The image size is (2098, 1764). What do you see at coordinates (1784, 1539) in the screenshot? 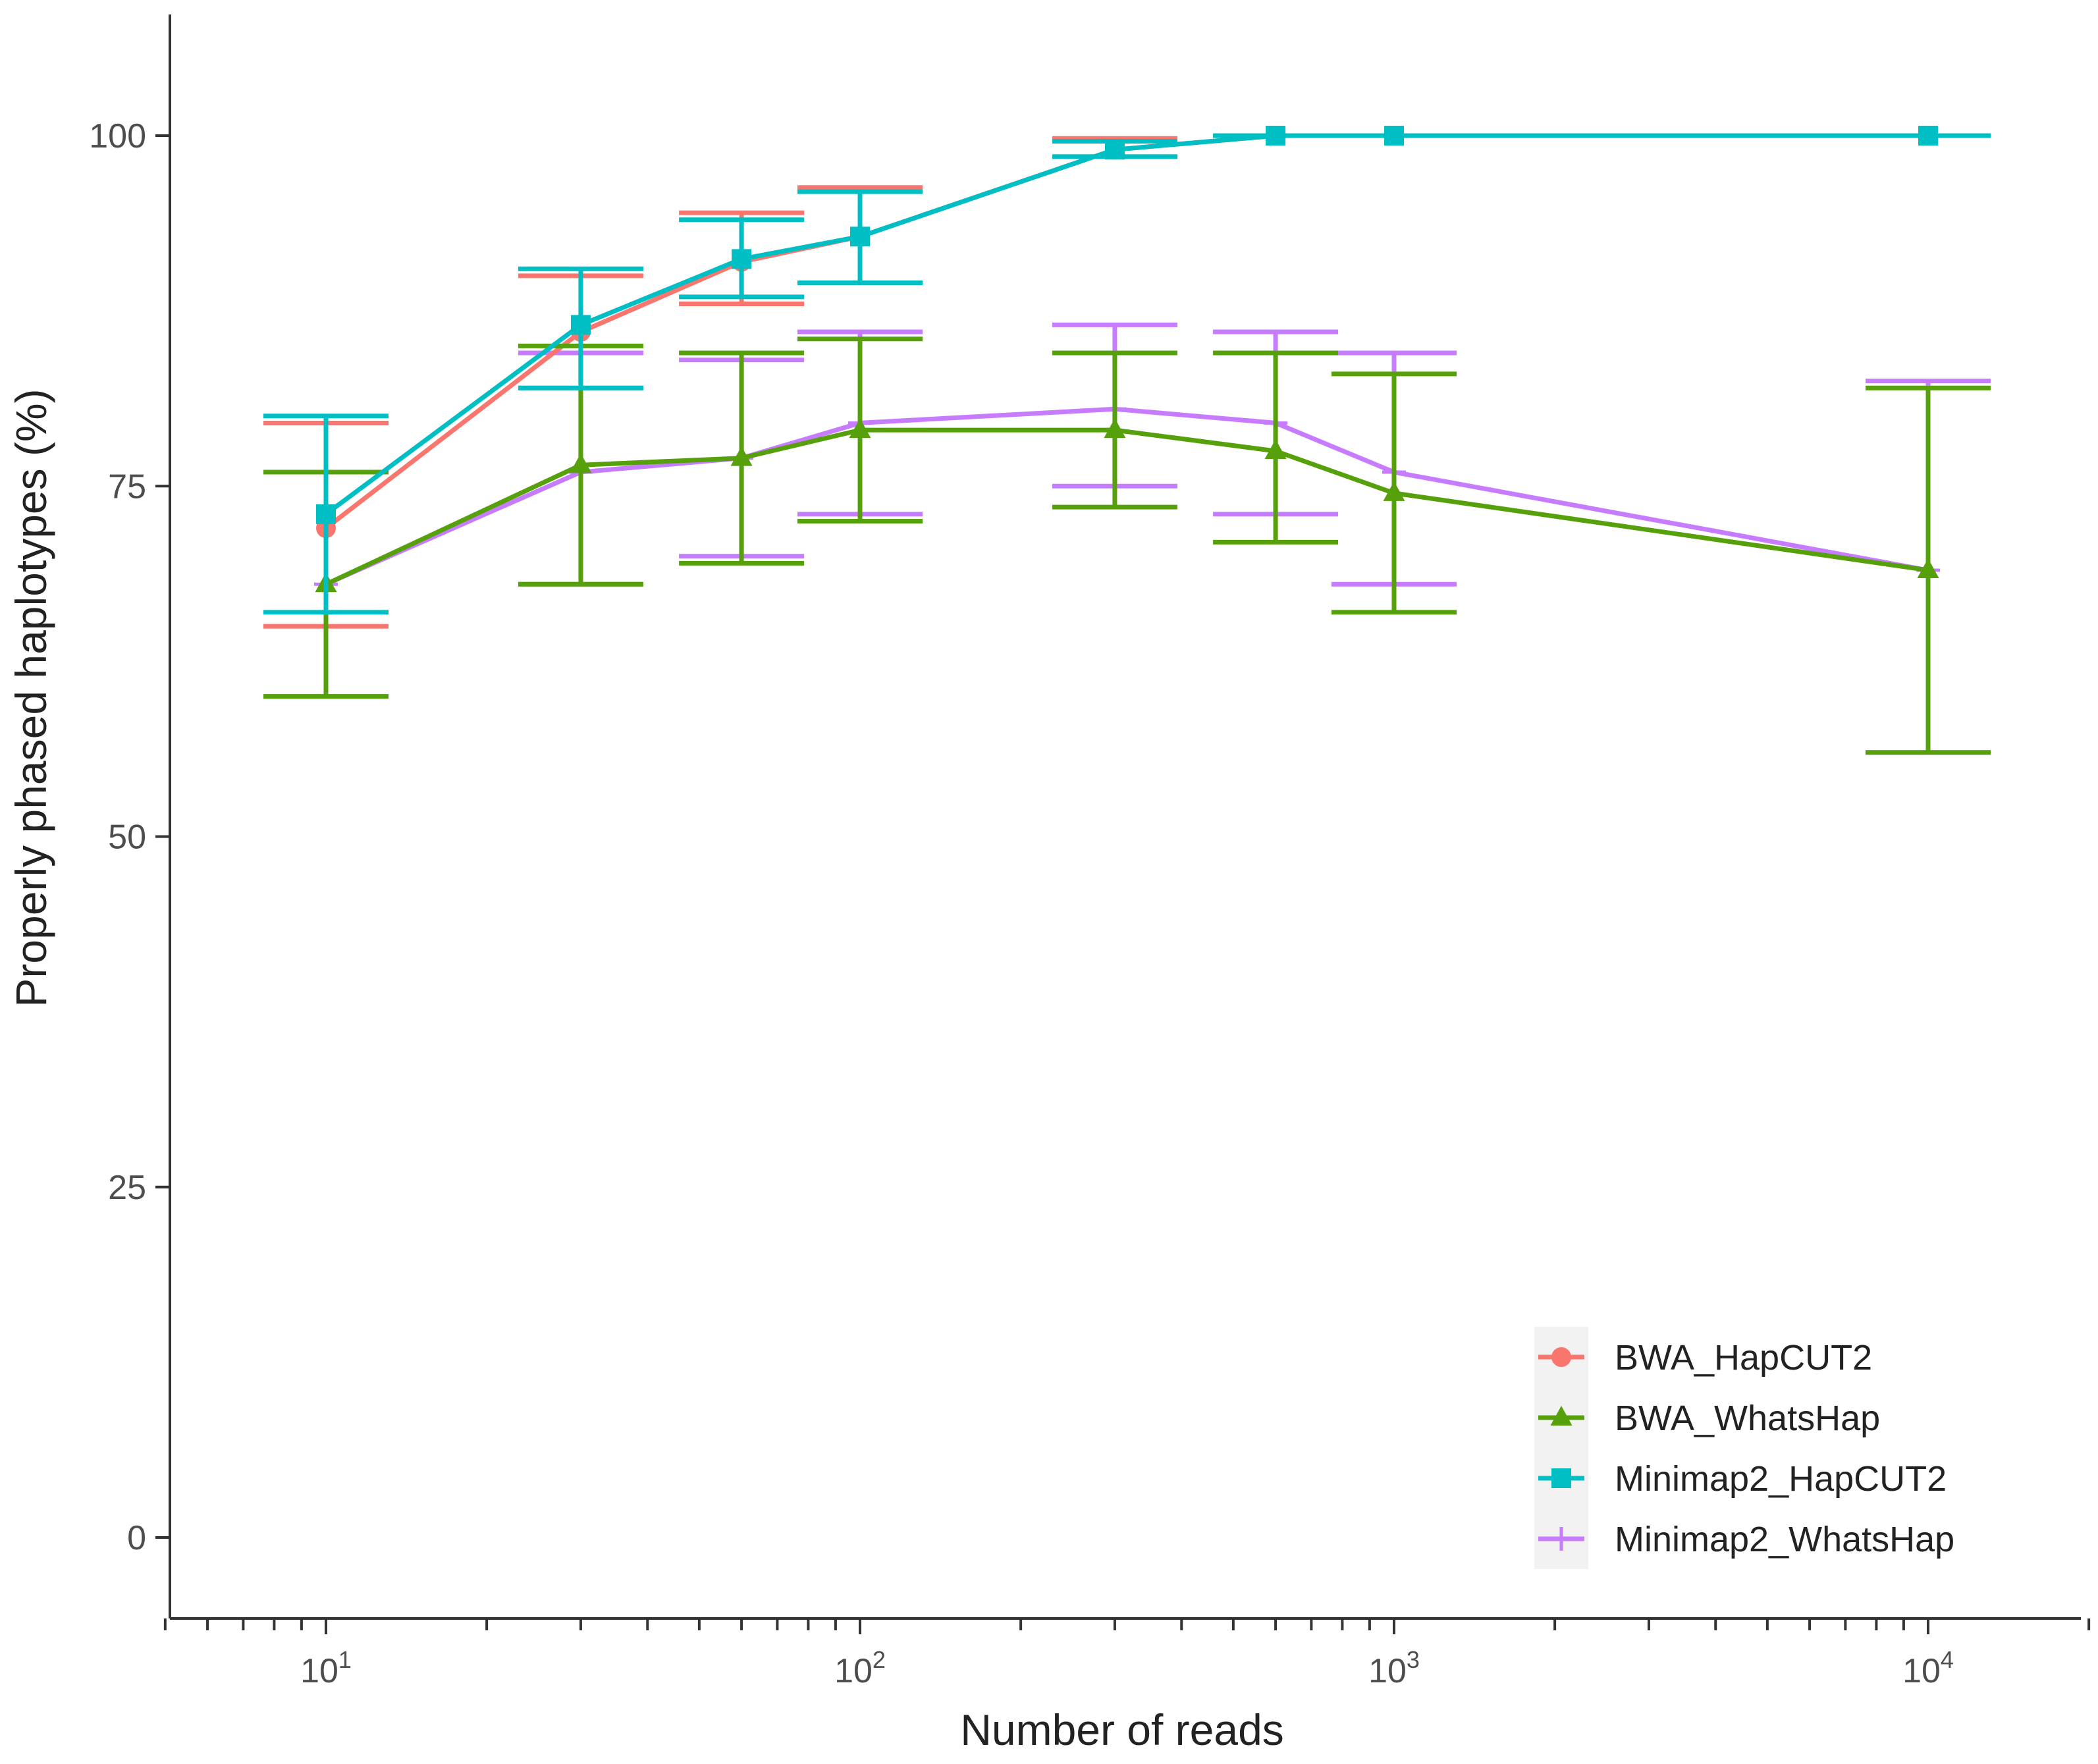
I see `legend-label: Minimap2_WhatsHap` at bounding box center [1784, 1539].